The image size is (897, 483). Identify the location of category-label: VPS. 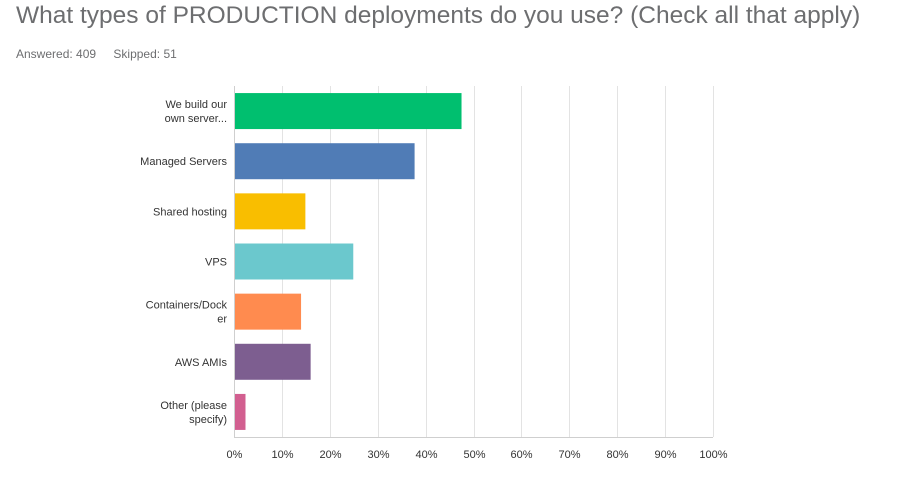
(216, 263).